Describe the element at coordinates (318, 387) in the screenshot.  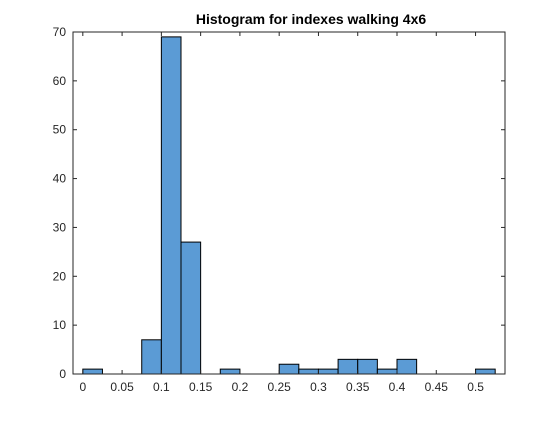
I see `x-tick-label: 0.3` at that location.